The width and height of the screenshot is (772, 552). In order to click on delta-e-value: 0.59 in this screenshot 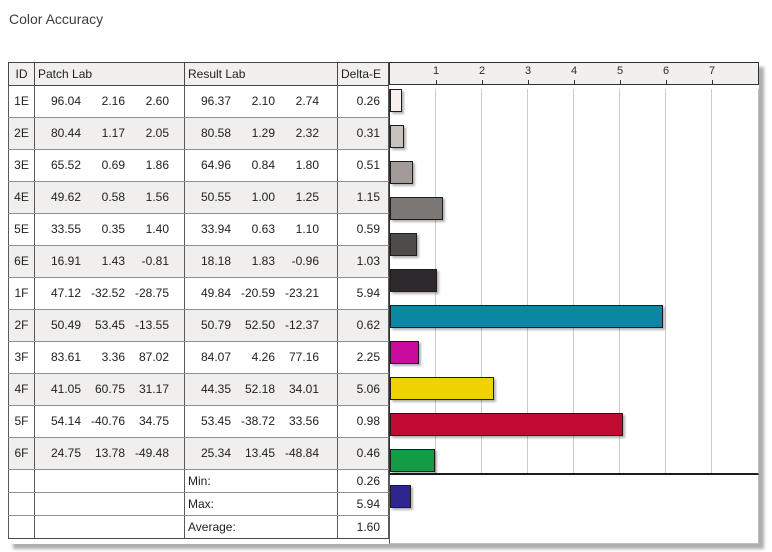, I will do `click(363, 229)`.